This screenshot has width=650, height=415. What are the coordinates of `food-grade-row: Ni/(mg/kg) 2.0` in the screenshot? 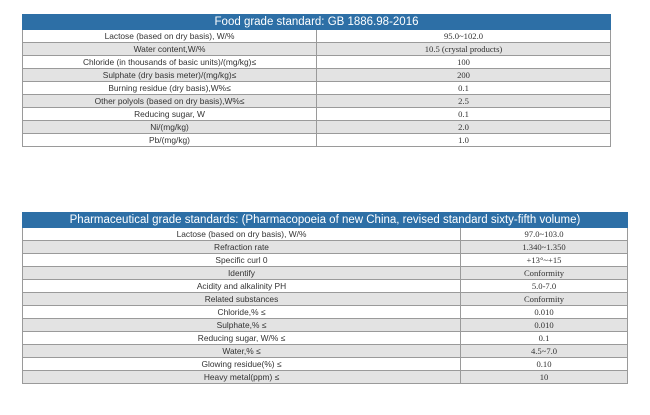 It's located at (317, 127).